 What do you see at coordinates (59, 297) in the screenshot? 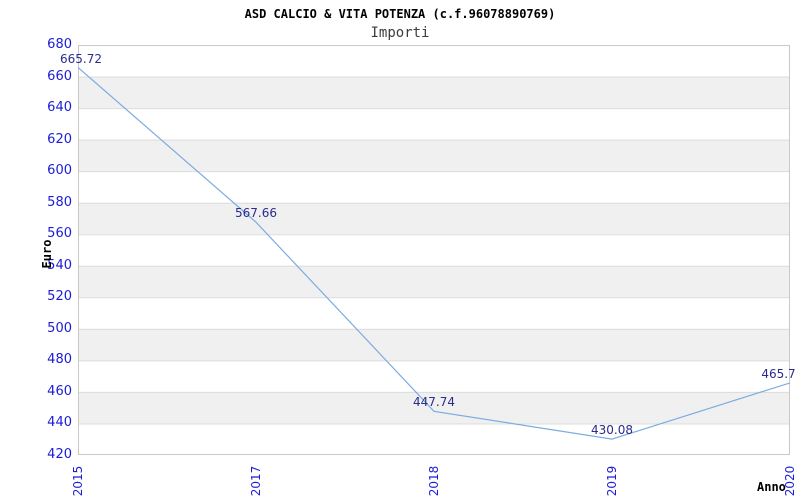
I see `y-tick-label: 520` at bounding box center [59, 297].